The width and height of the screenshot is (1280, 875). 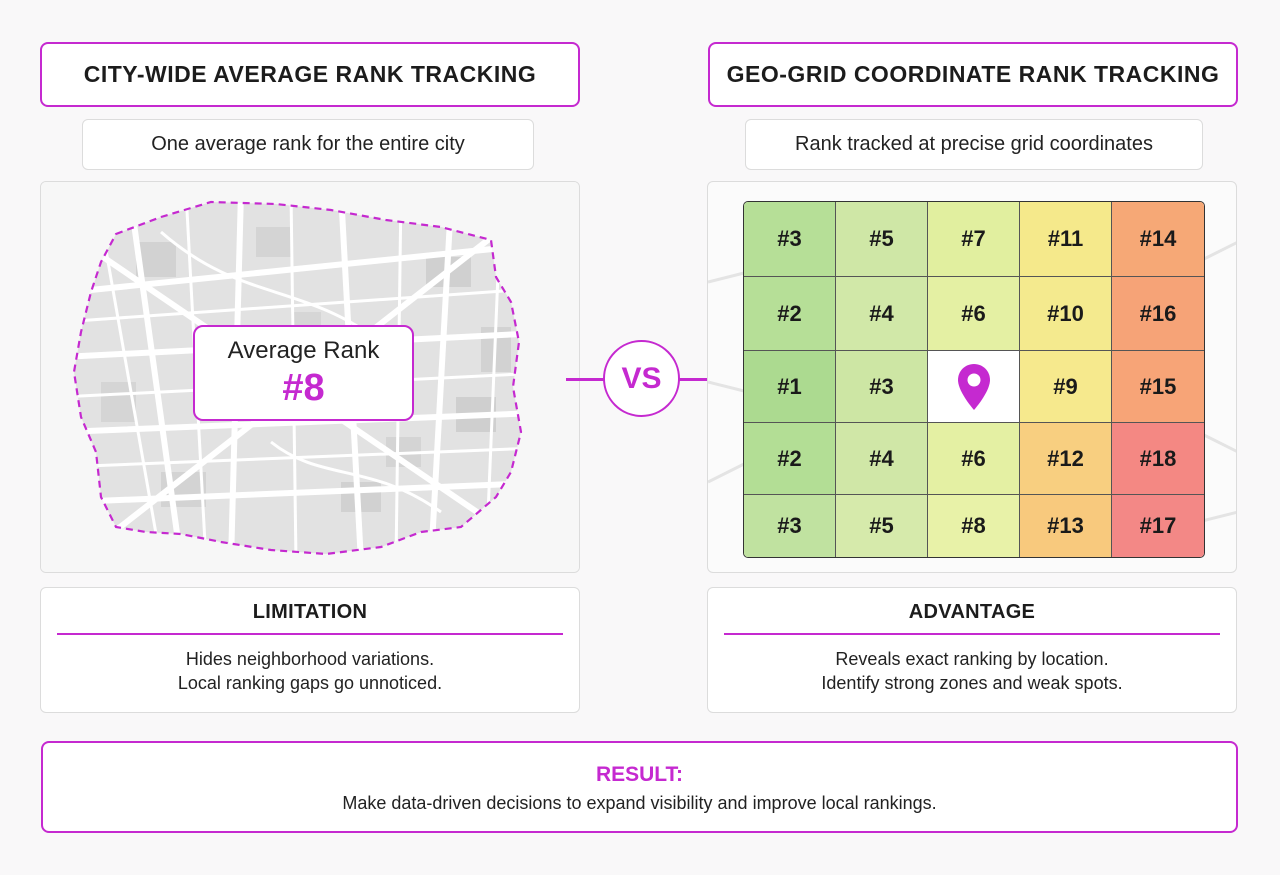 What do you see at coordinates (1158, 526) in the screenshot?
I see `grid-cell-r5-c5: #17` at bounding box center [1158, 526].